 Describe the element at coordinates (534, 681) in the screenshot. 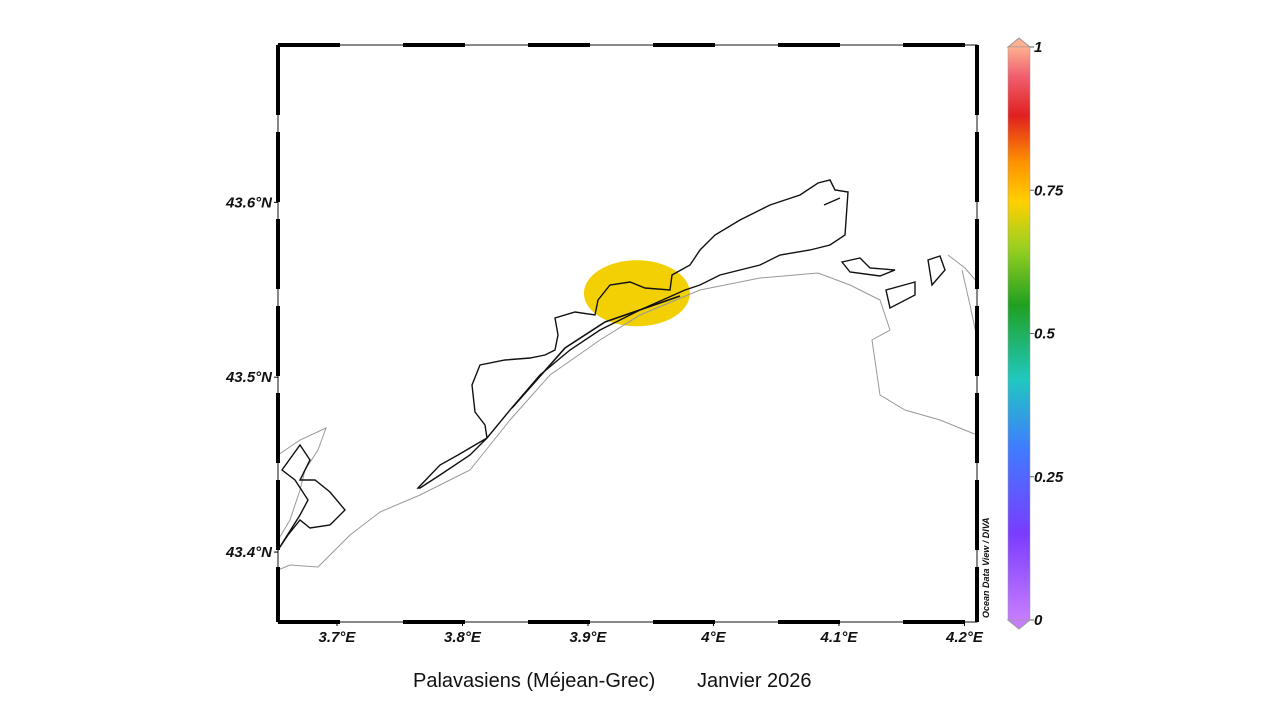

I see `caption: Palavasiens (Méjean-Grec)` at that location.